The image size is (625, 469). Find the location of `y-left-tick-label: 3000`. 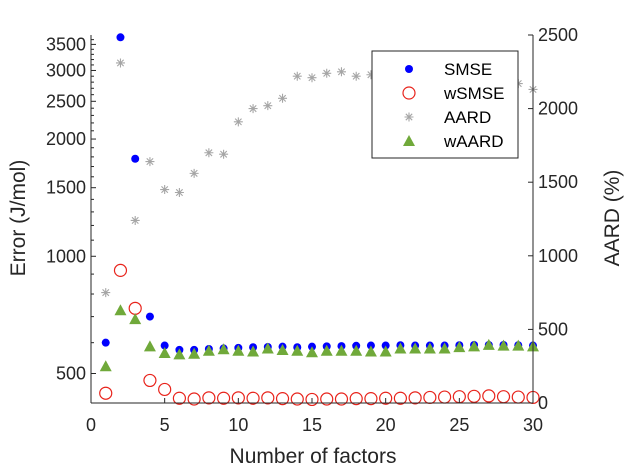

y-left-tick-label: 3000 is located at coordinates (66, 70).